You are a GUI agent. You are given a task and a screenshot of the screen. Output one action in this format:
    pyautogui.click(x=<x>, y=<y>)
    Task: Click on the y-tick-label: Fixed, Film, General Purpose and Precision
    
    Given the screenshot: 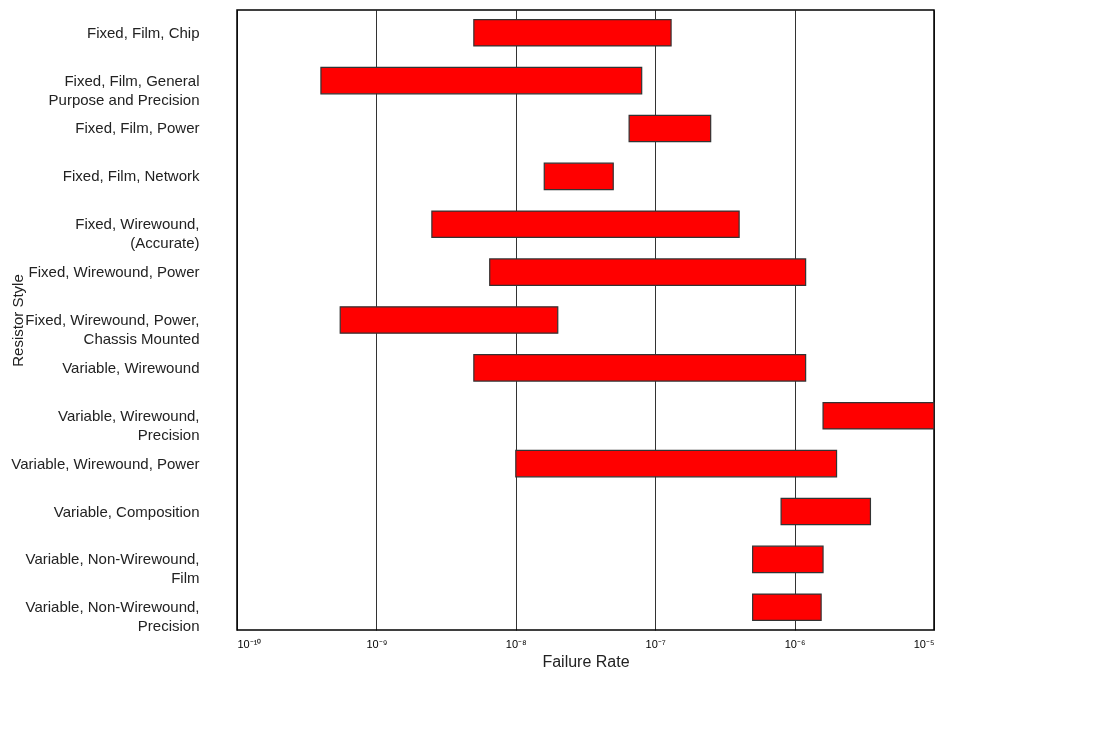 What is the action you would take?
    pyautogui.click(x=124, y=89)
    